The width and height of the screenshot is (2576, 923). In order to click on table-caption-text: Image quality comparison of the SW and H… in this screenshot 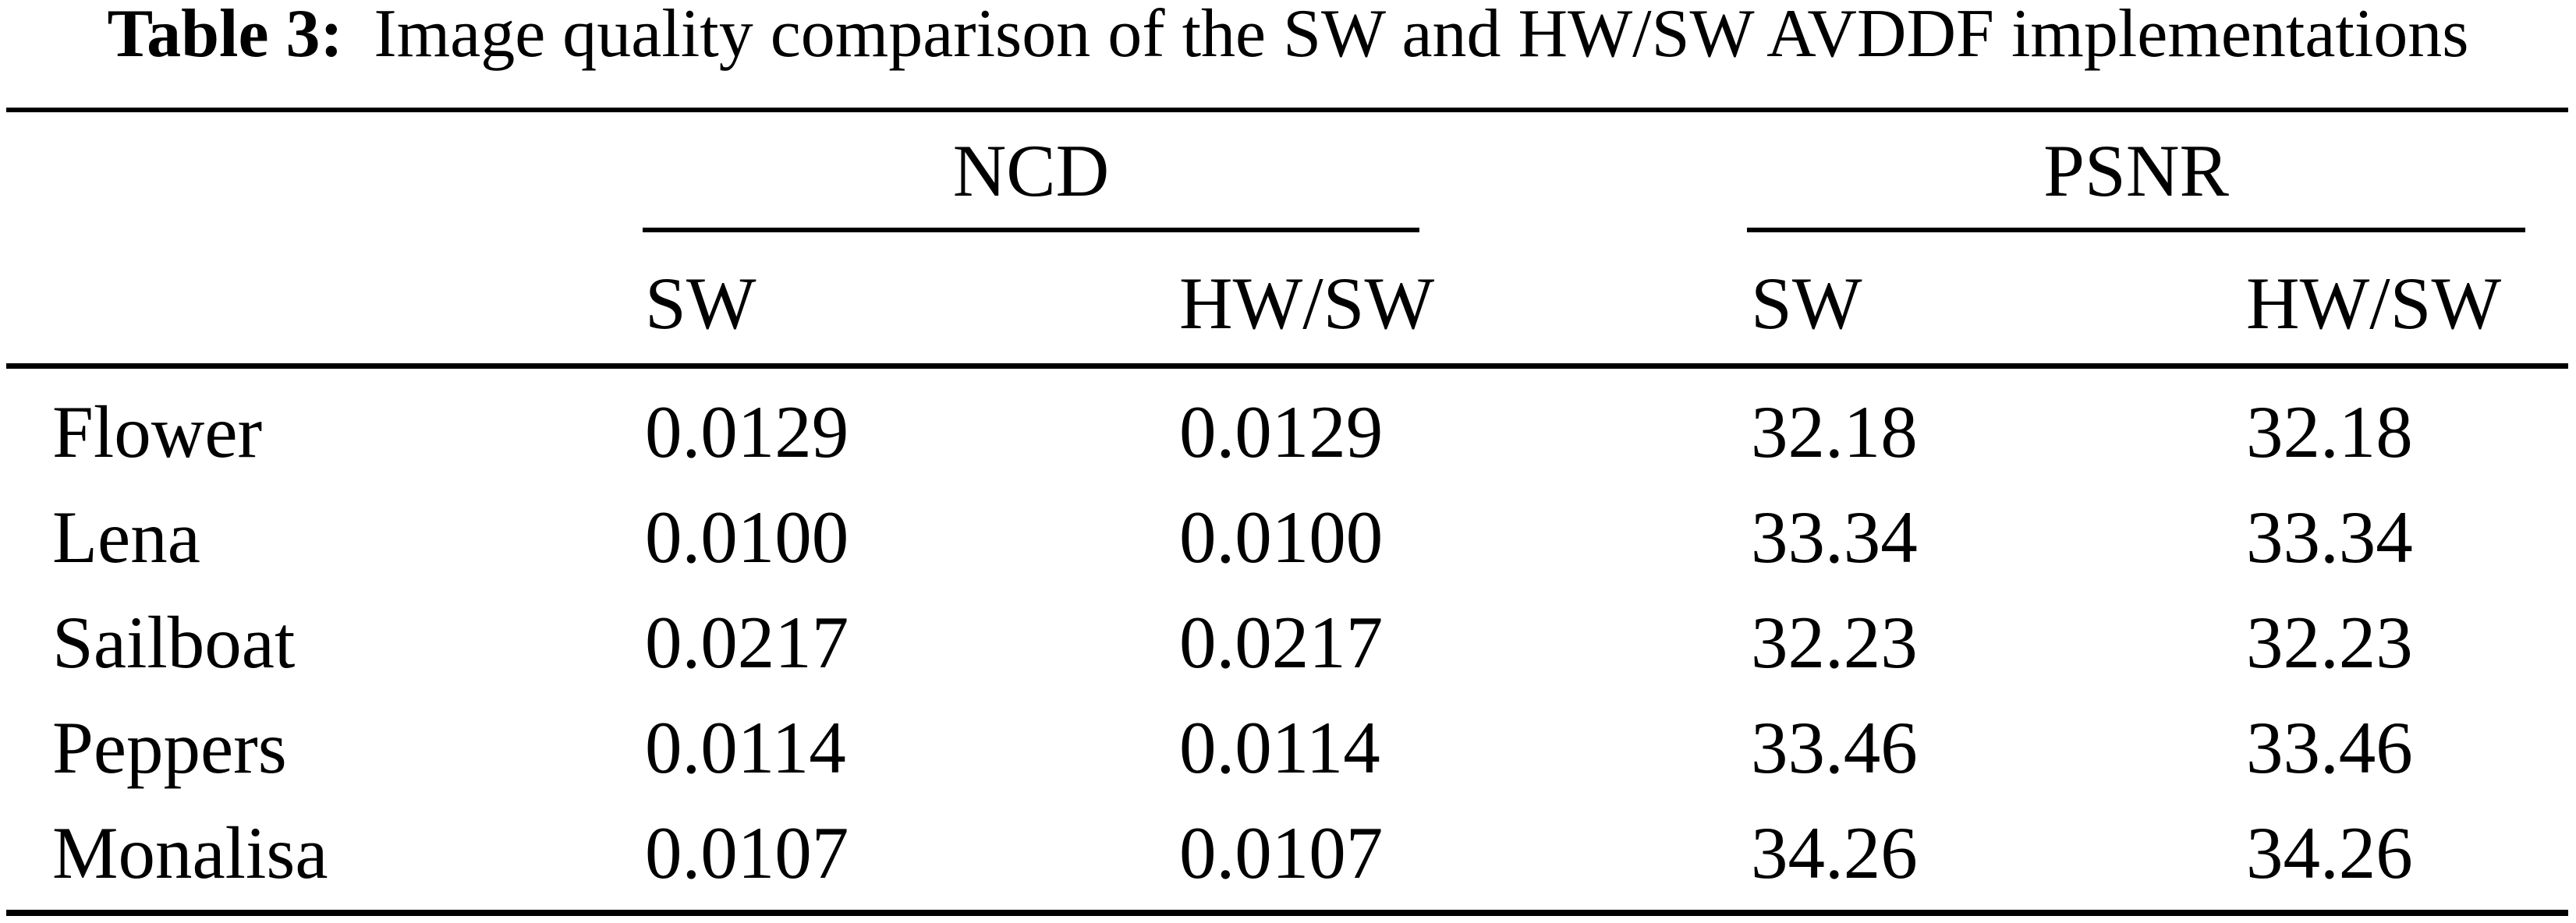, I will do `click(1422, 36)`.